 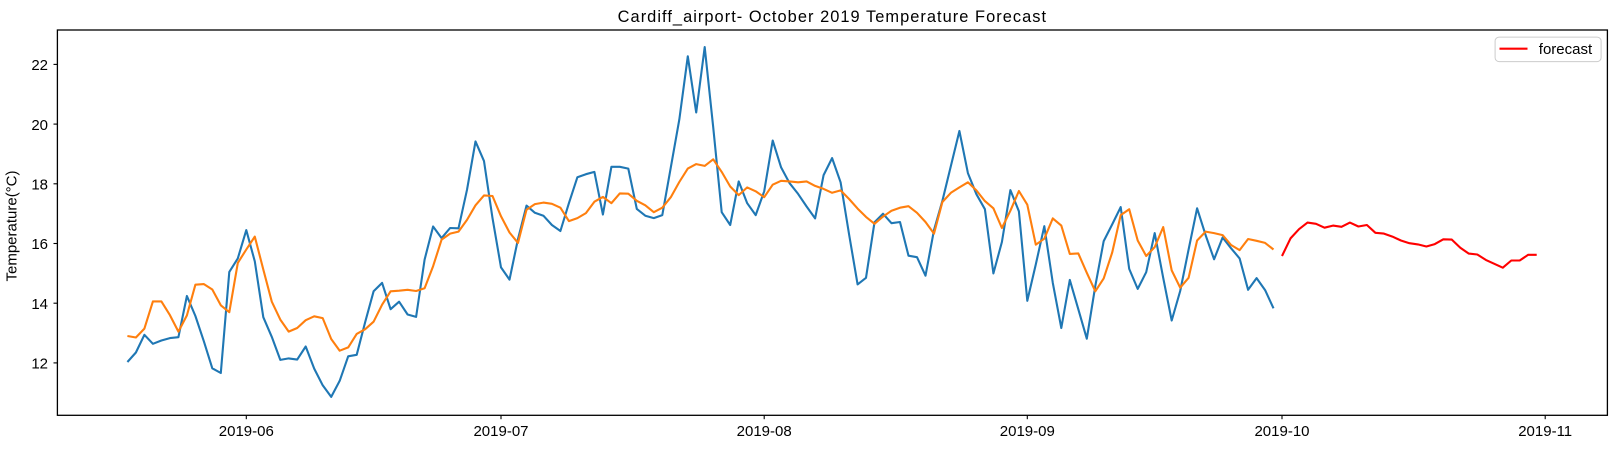 What do you see at coordinates (1566, 49) in the screenshot?
I see `svg-text: forecast` at bounding box center [1566, 49].